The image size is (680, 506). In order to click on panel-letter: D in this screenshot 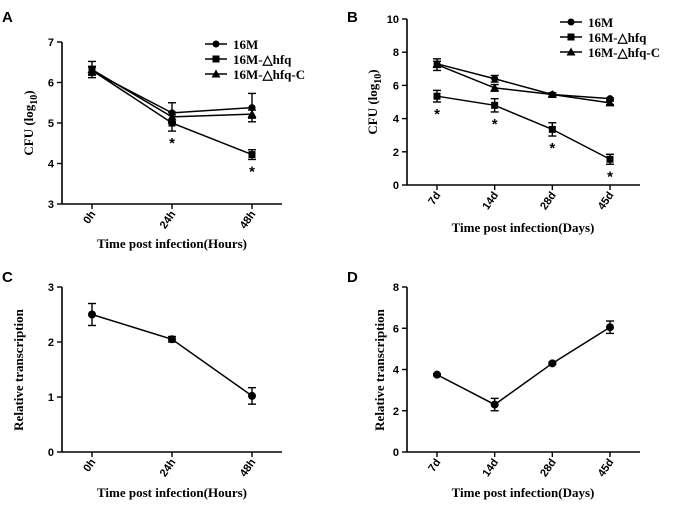, I will do `click(352, 277)`.